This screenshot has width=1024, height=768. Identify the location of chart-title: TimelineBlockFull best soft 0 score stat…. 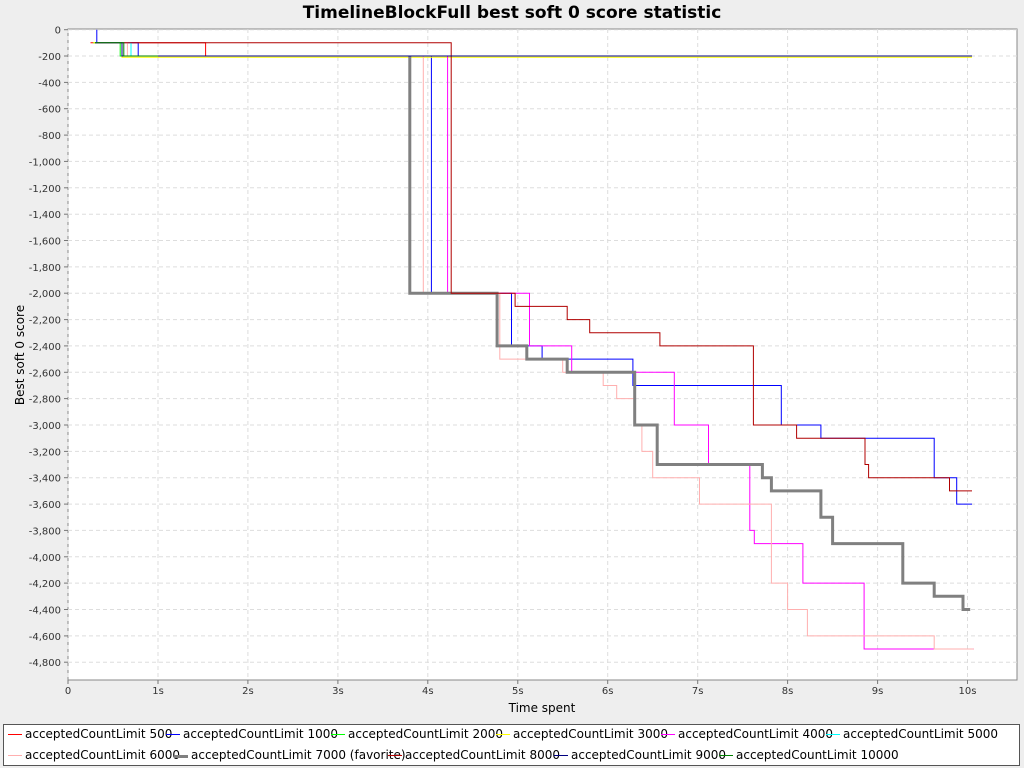
(512, 13).